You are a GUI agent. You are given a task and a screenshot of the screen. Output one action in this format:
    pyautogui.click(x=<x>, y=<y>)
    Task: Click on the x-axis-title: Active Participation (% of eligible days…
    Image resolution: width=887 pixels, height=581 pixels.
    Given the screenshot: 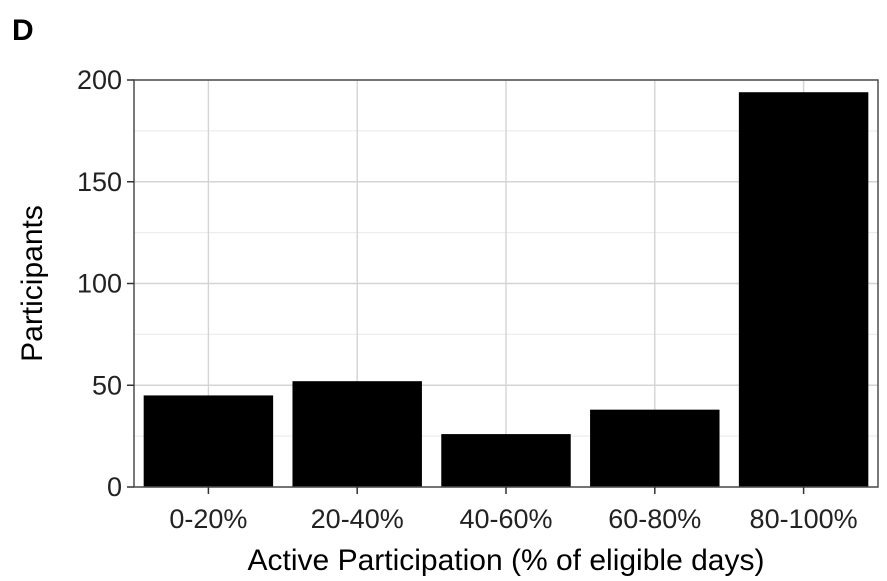 What is the action you would take?
    pyautogui.click(x=506, y=560)
    